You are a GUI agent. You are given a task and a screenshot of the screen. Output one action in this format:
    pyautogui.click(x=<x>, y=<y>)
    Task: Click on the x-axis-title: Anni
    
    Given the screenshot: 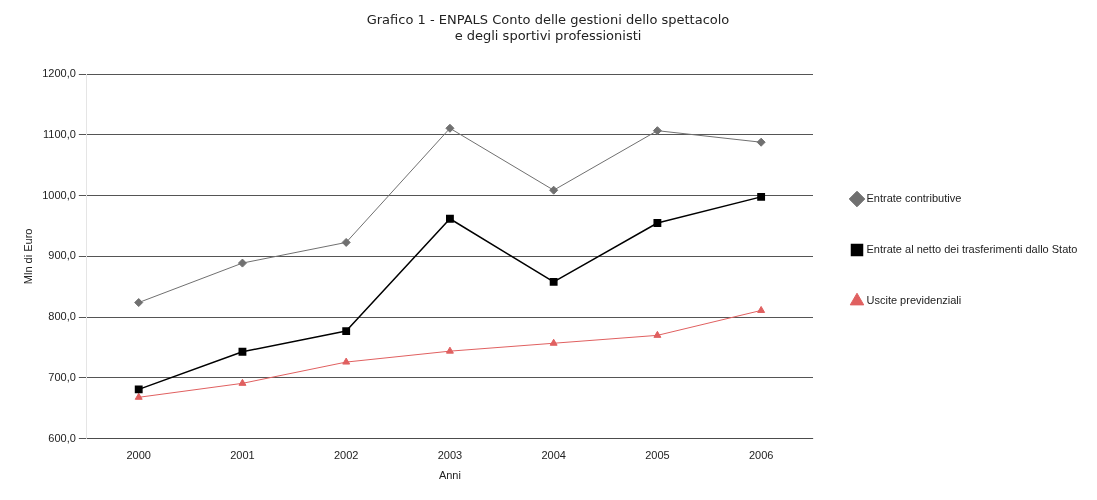 What is the action you would take?
    pyautogui.click(x=449, y=475)
    